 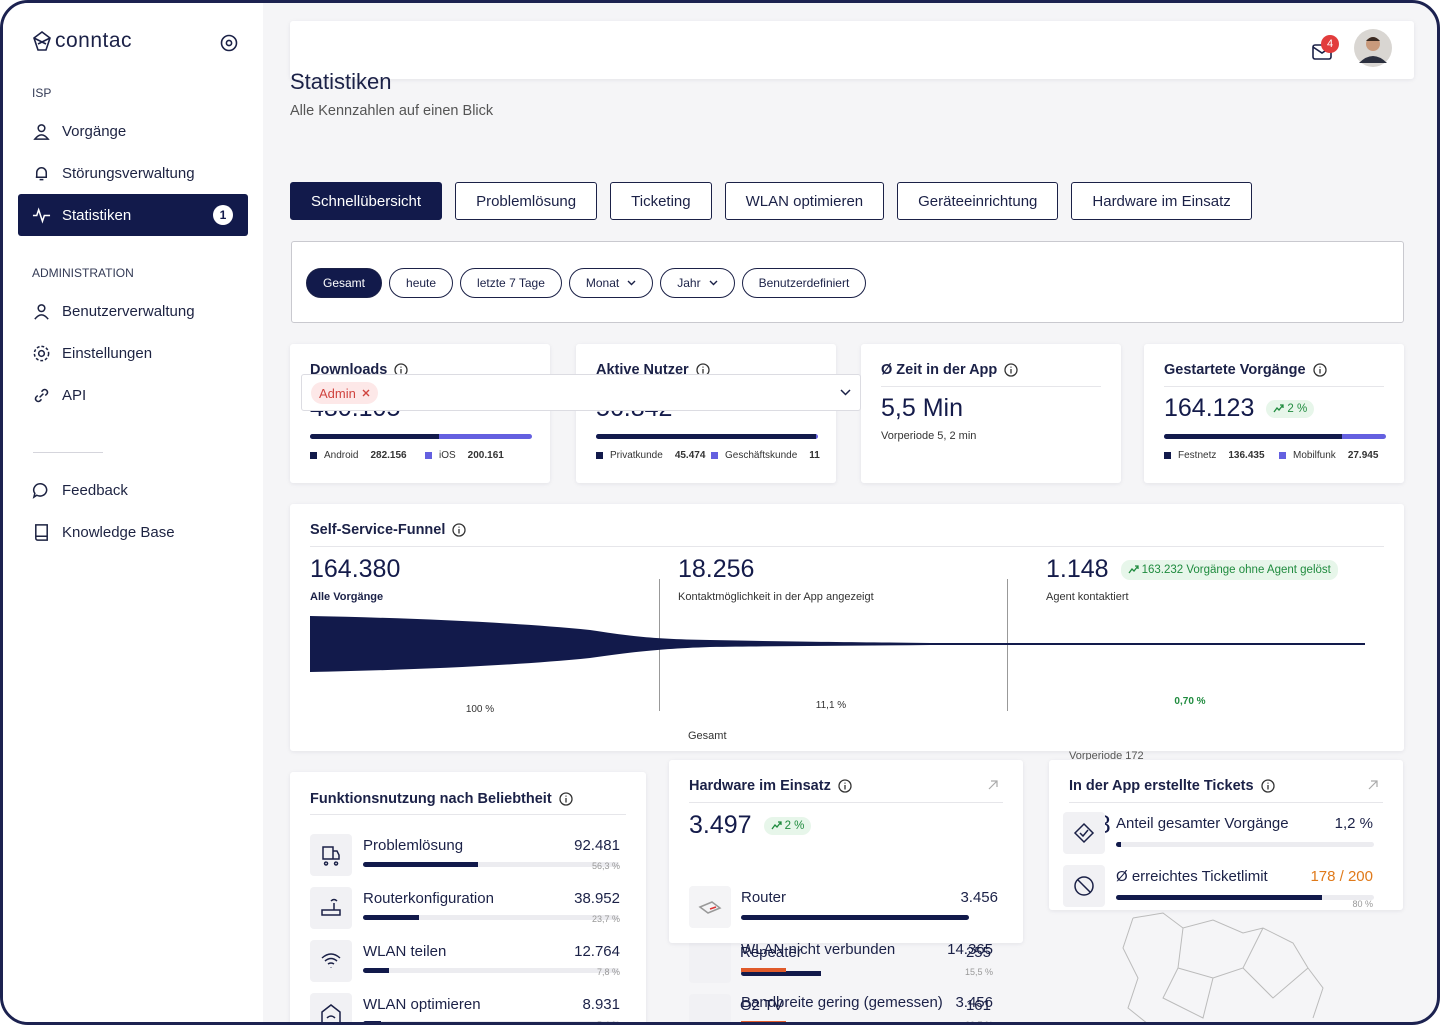 What do you see at coordinates (229, 43) in the screenshot?
I see `settings-button` at bounding box center [229, 43].